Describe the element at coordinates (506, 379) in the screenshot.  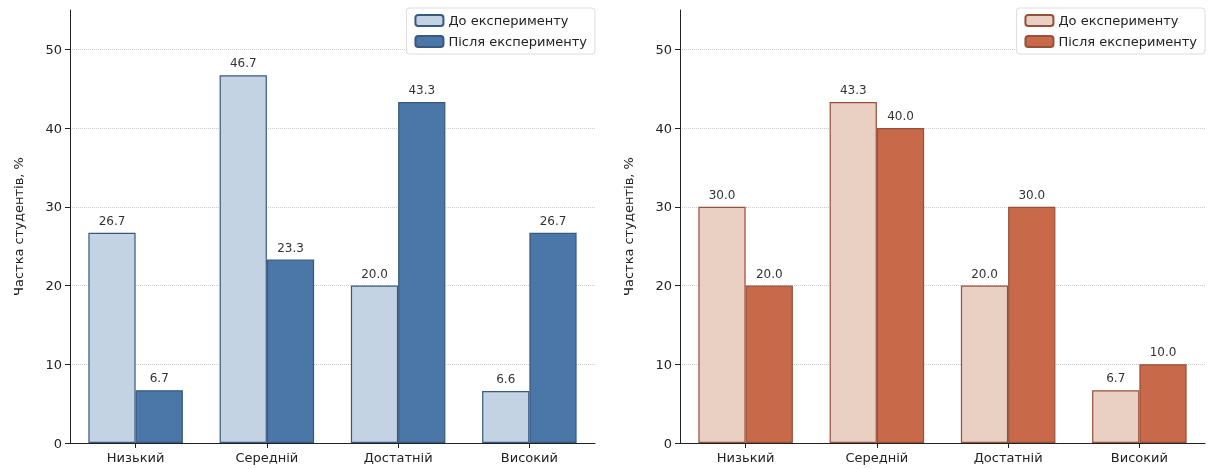
I see `data-label: 6.6` at that location.